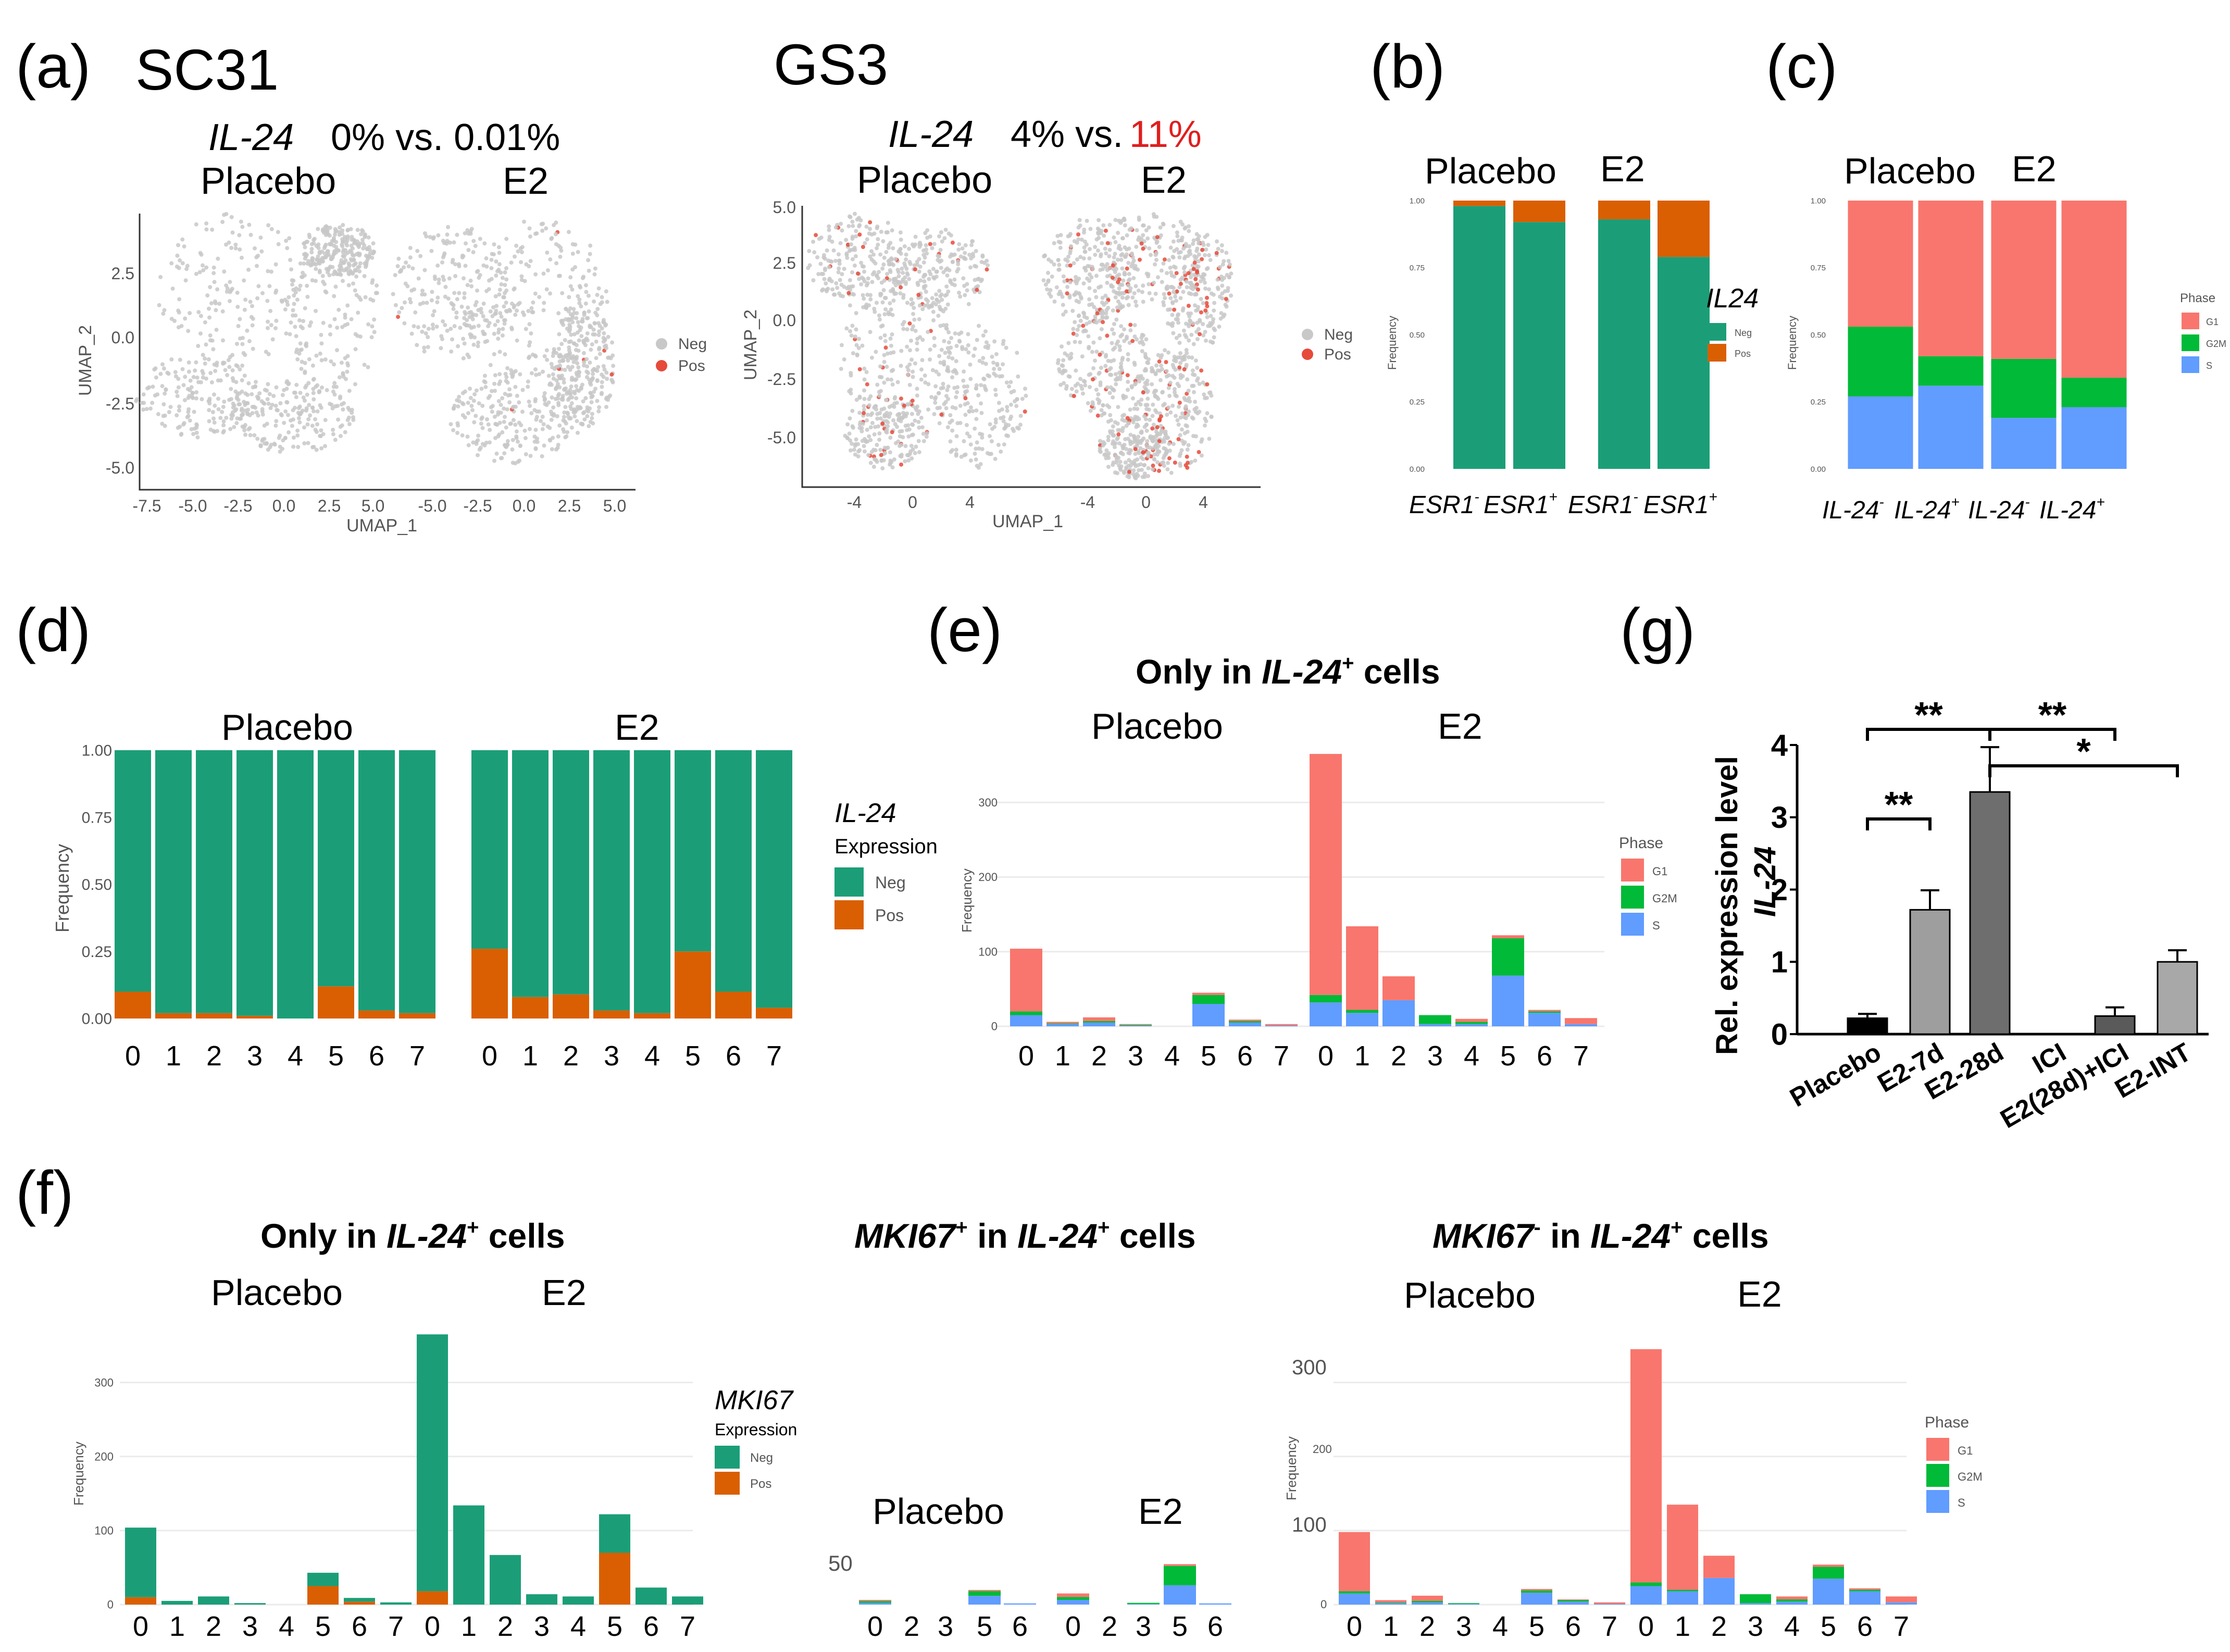  I want to click on fl-bar-pos, so click(614, 1578).